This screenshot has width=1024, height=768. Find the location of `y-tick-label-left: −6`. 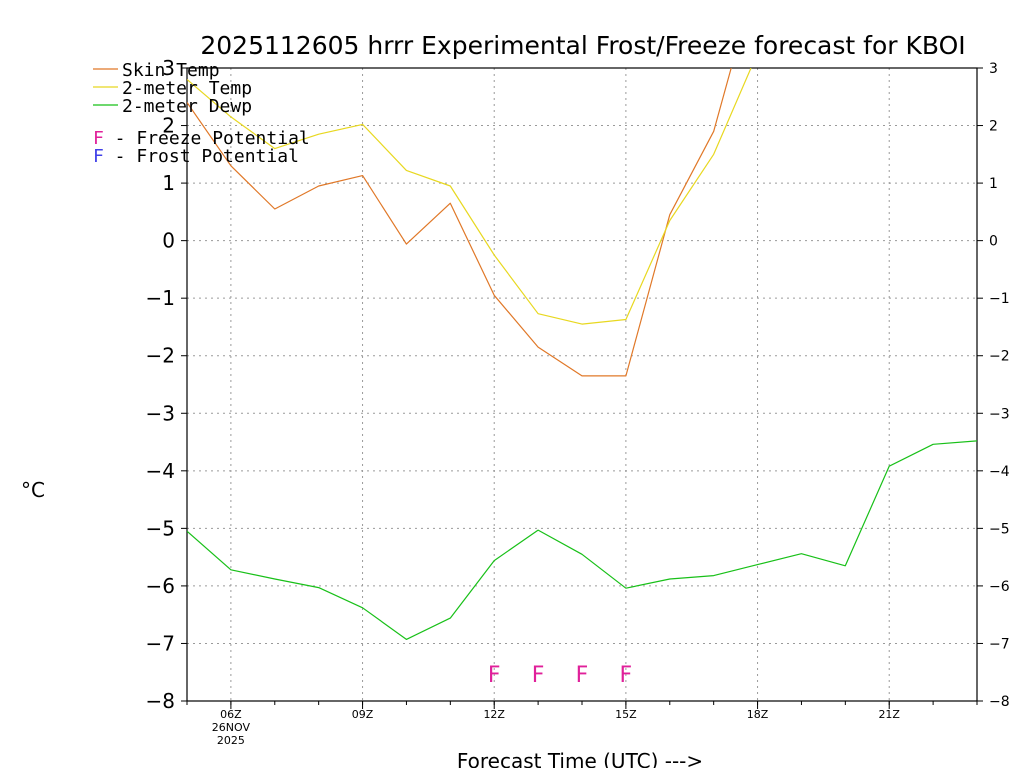

y-tick-label-left: −6 is located at coordinates (160, 586).